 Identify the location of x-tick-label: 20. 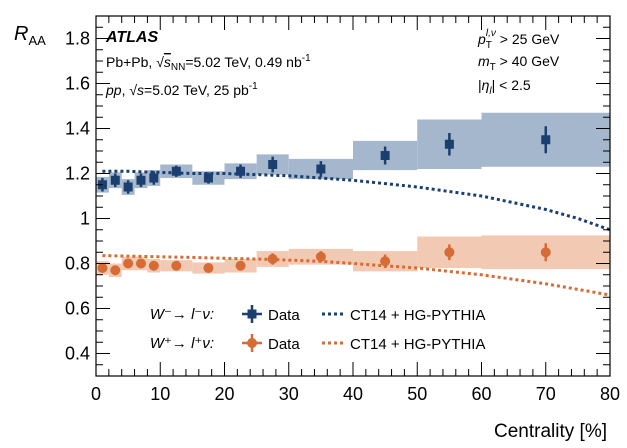
(224, 394).